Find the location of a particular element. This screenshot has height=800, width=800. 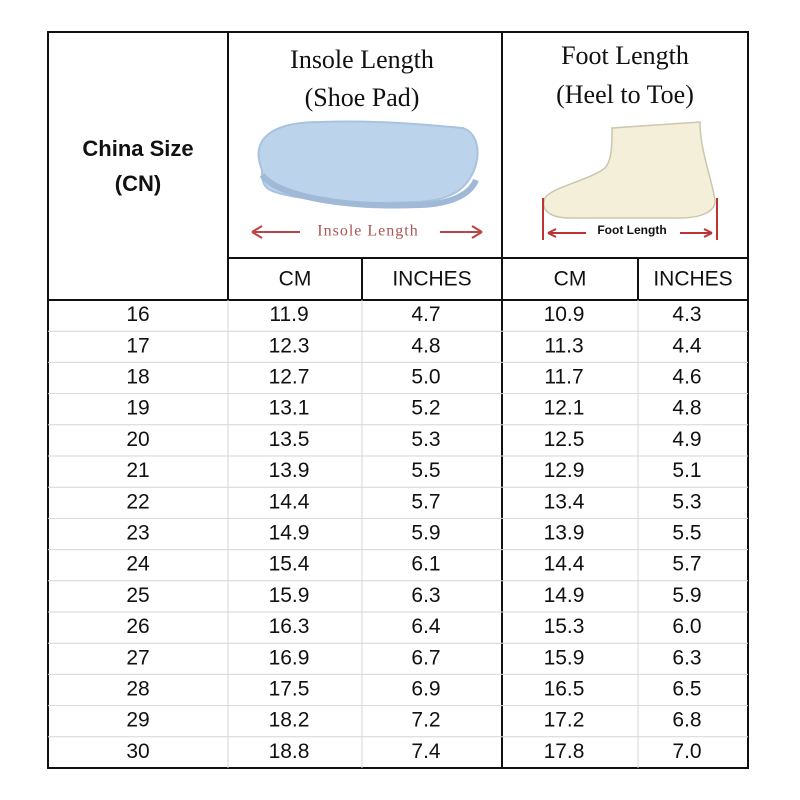

table-cell: 12.9 is located at coordinates (564, 470).